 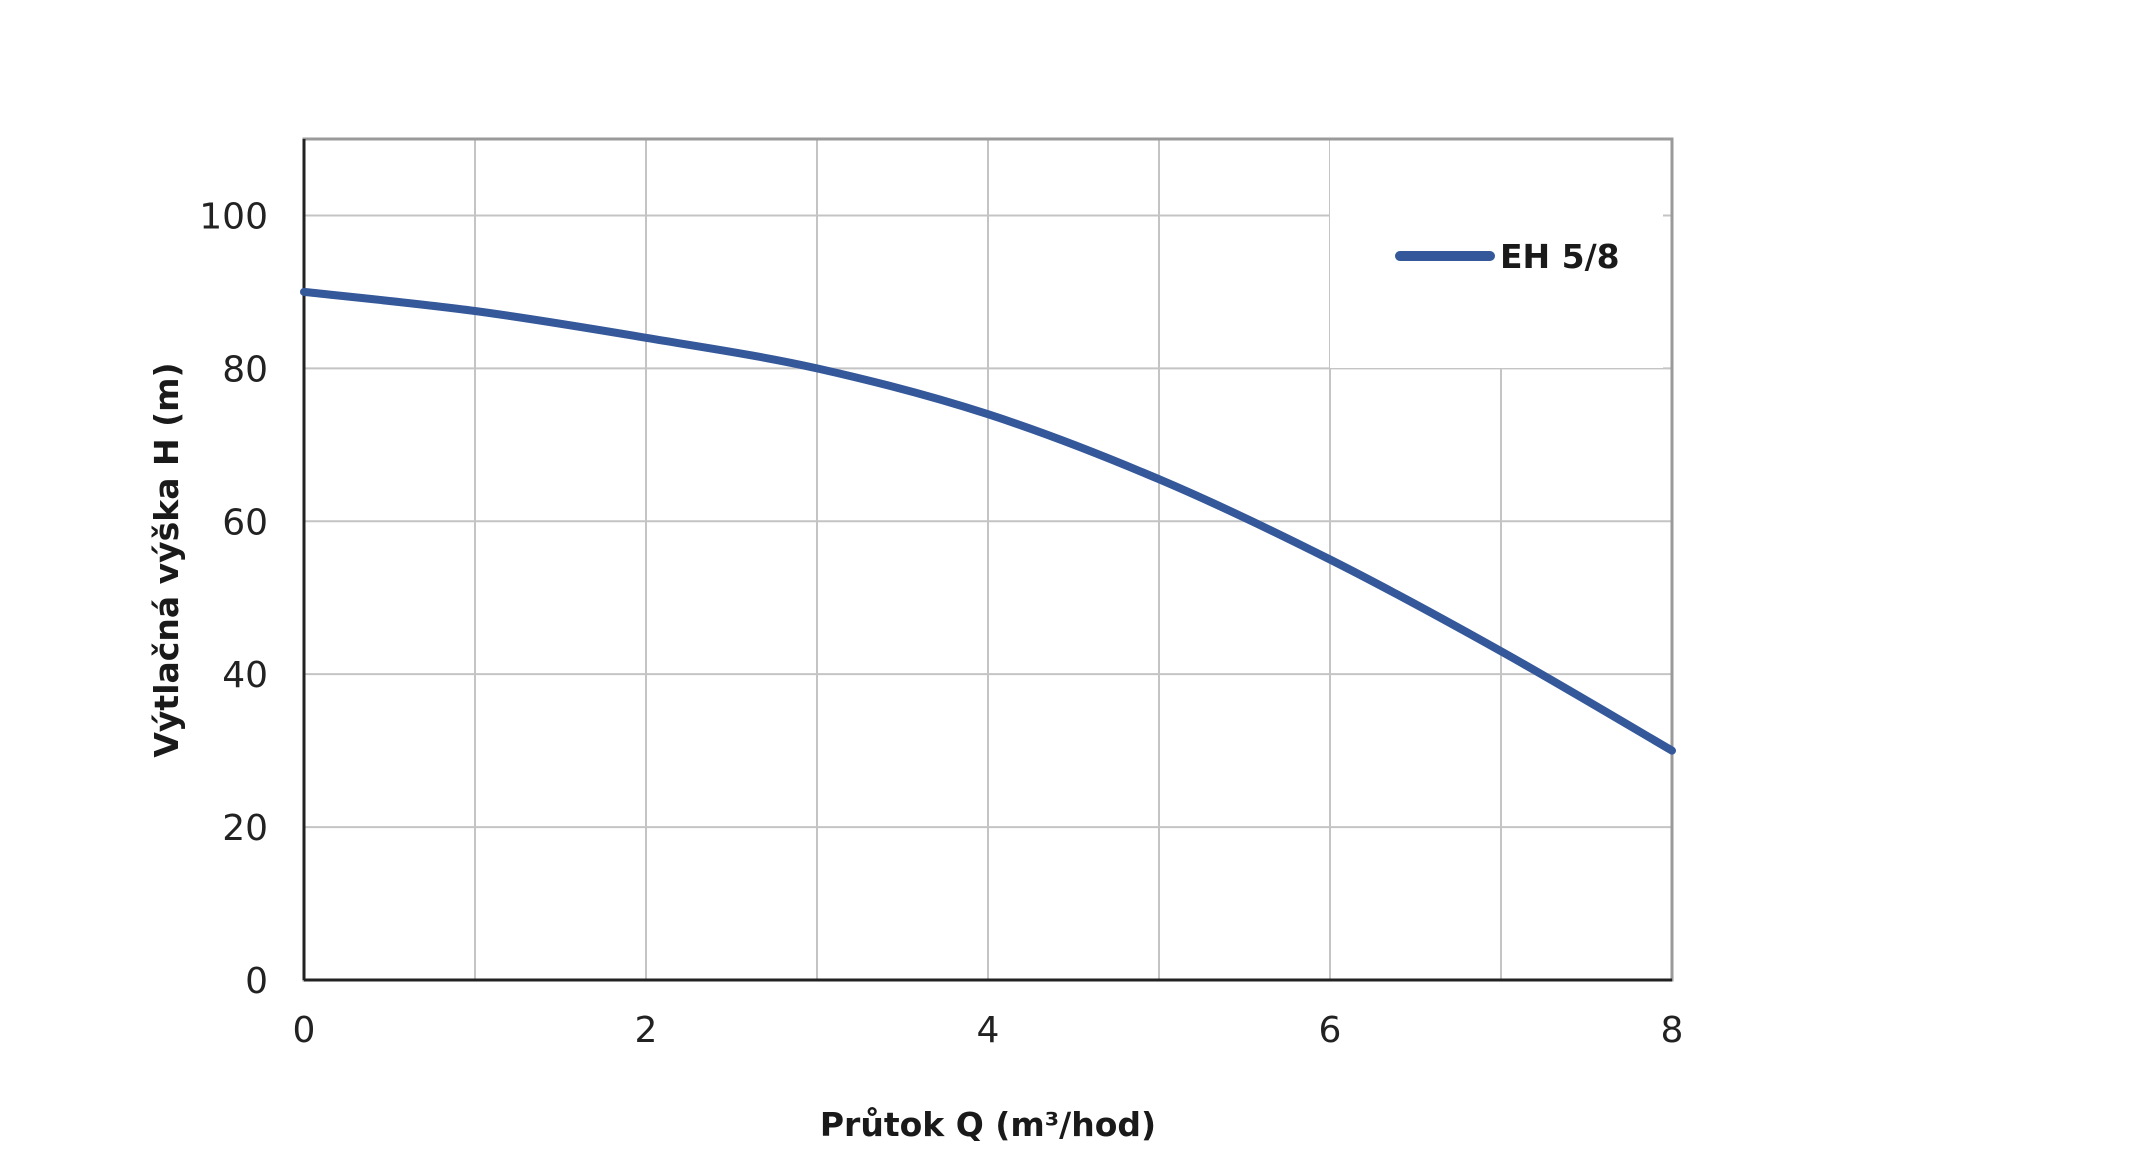 I want to click on legend: EH 5/8, so click(x=1507, y=256).